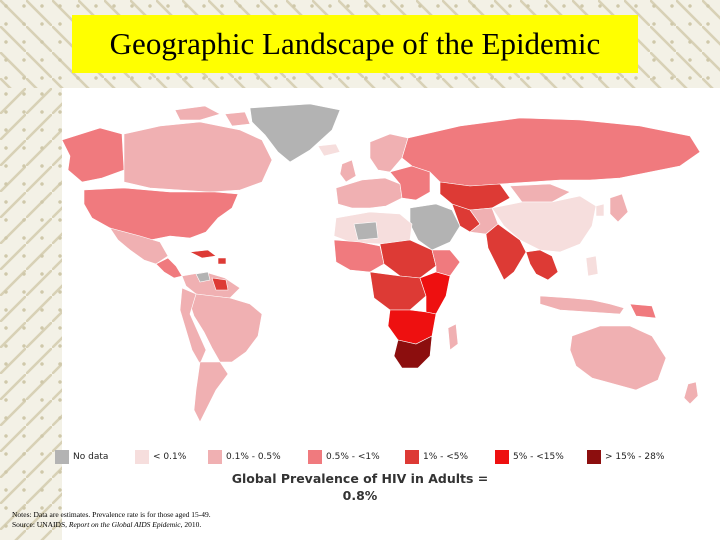 The image size is (720, 540). Describe the element at coordinates (353, 457) in the screenshot. I see `legend-label: 0.5% - <1%` at that location.